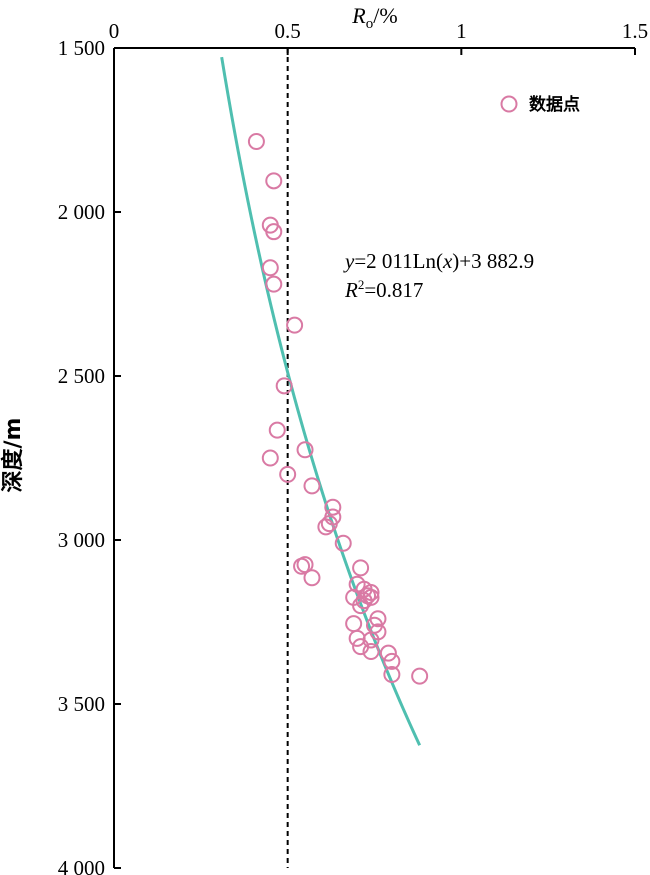  Describe the element at coordinates (288, 31) in the screenshot. I see `x-tick-label: 0.5` at that location.